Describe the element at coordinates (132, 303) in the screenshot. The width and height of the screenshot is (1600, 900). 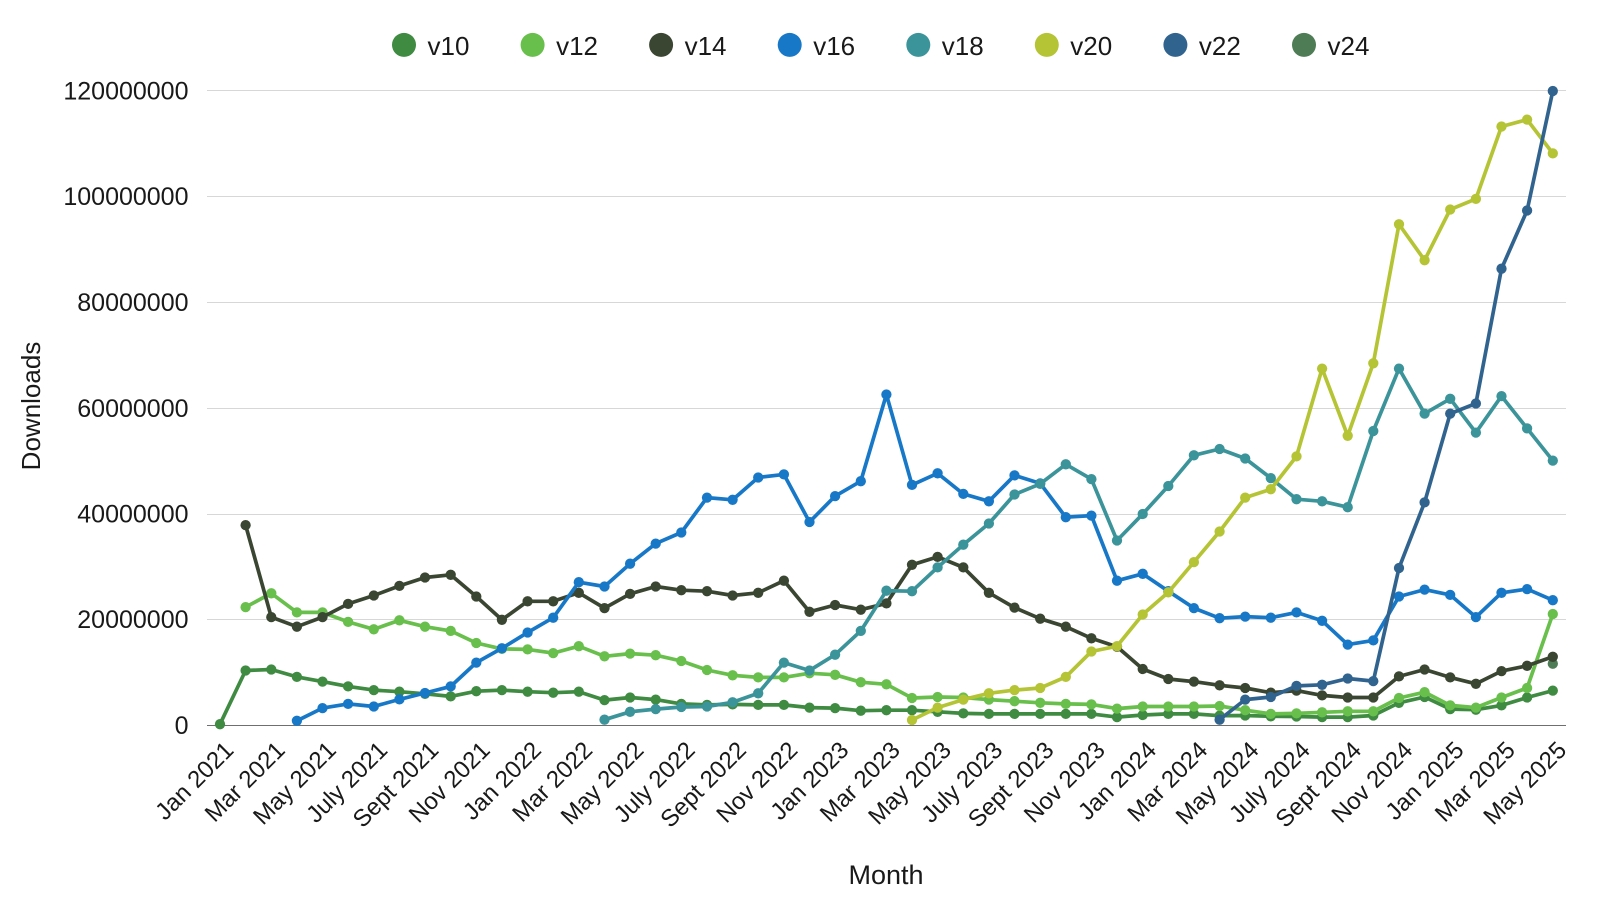
I see `svg-text: 80000000` at that location.